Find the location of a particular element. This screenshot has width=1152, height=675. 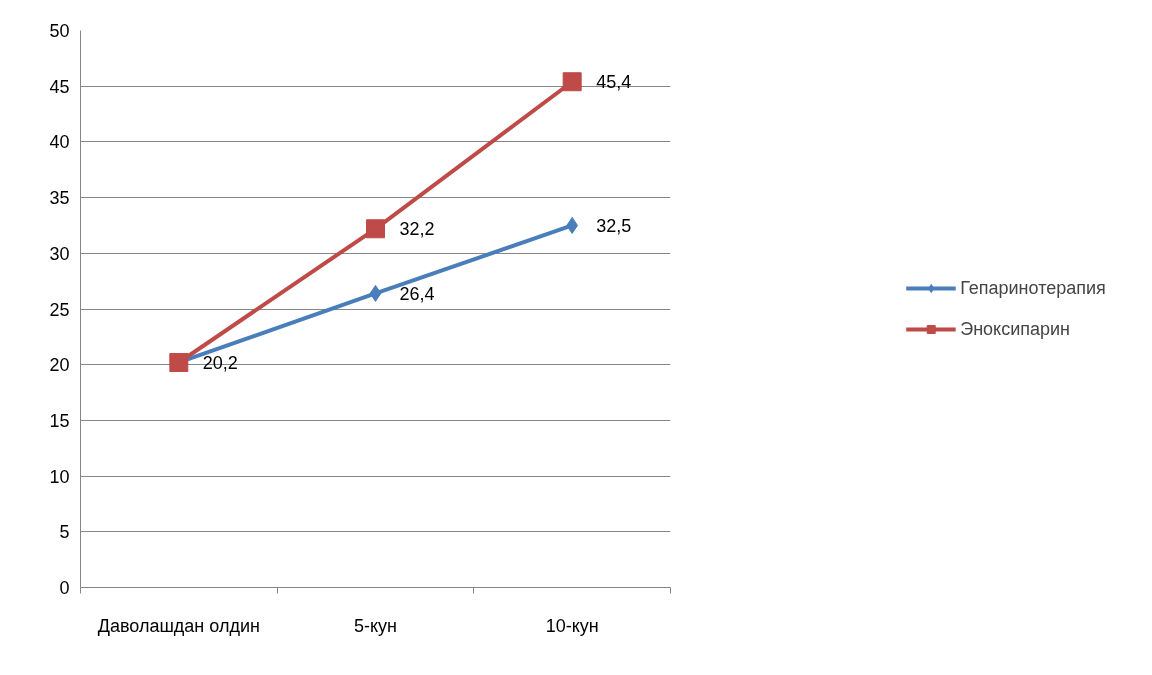

data-label: 32,5 is located at coordinates (614, 225).